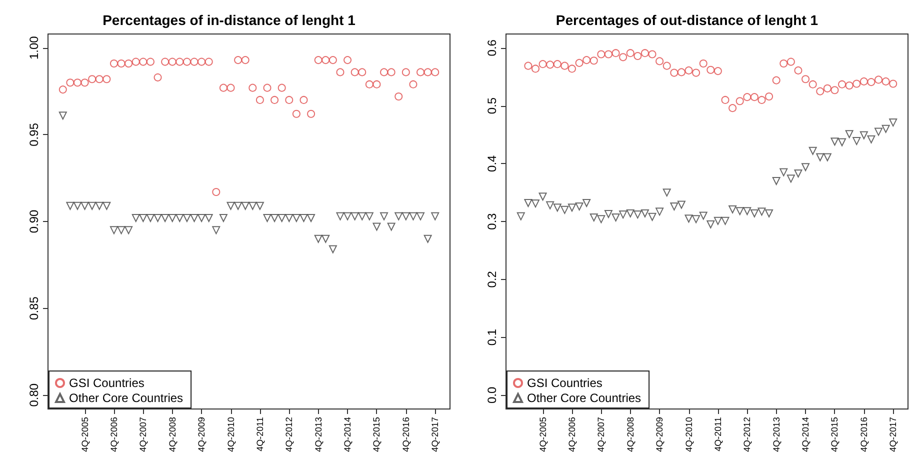 This screenshot has height=459, width=917. What do you see at coordinates (659, 434) in the screenshot?
I see `x-tick-label: 4Q-2009` at bounding box center [659, 434].